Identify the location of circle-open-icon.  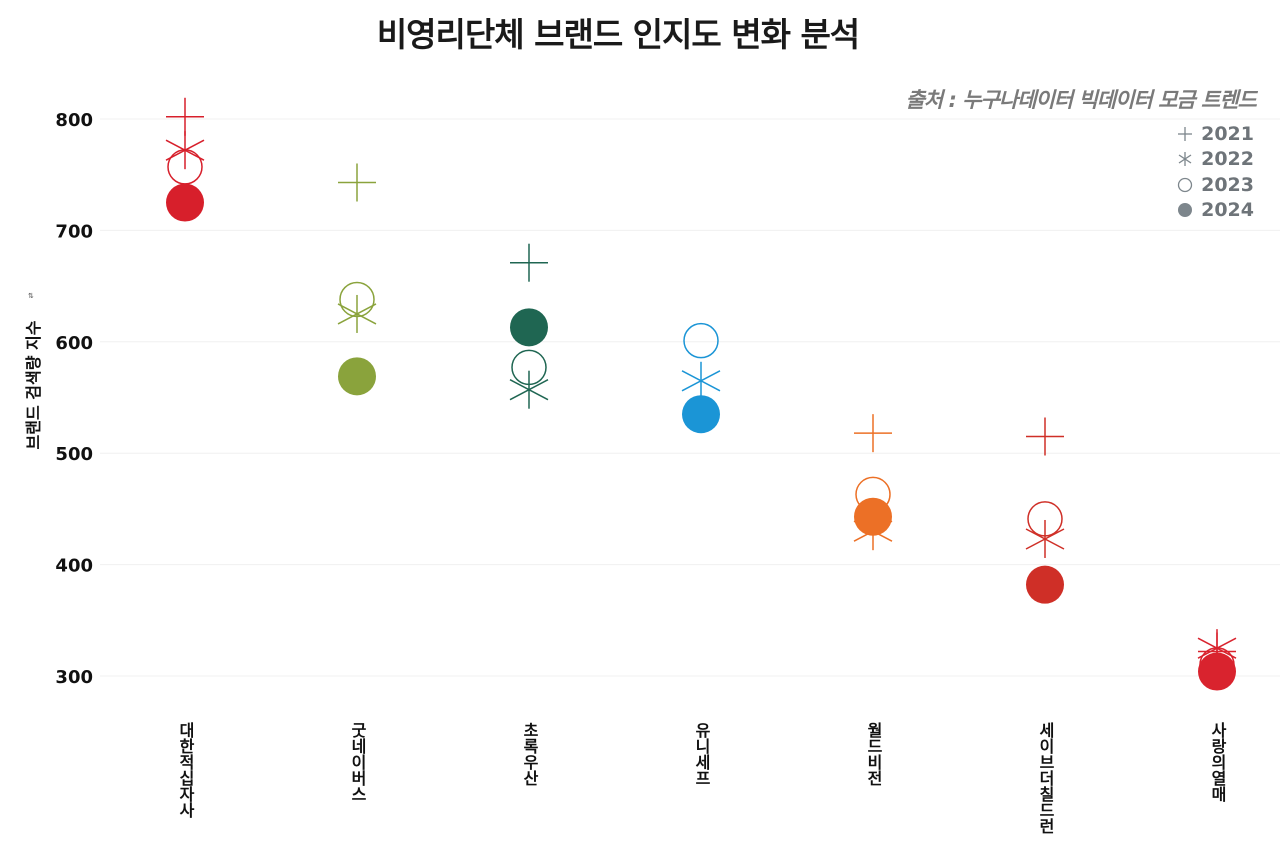
(1185, 184).